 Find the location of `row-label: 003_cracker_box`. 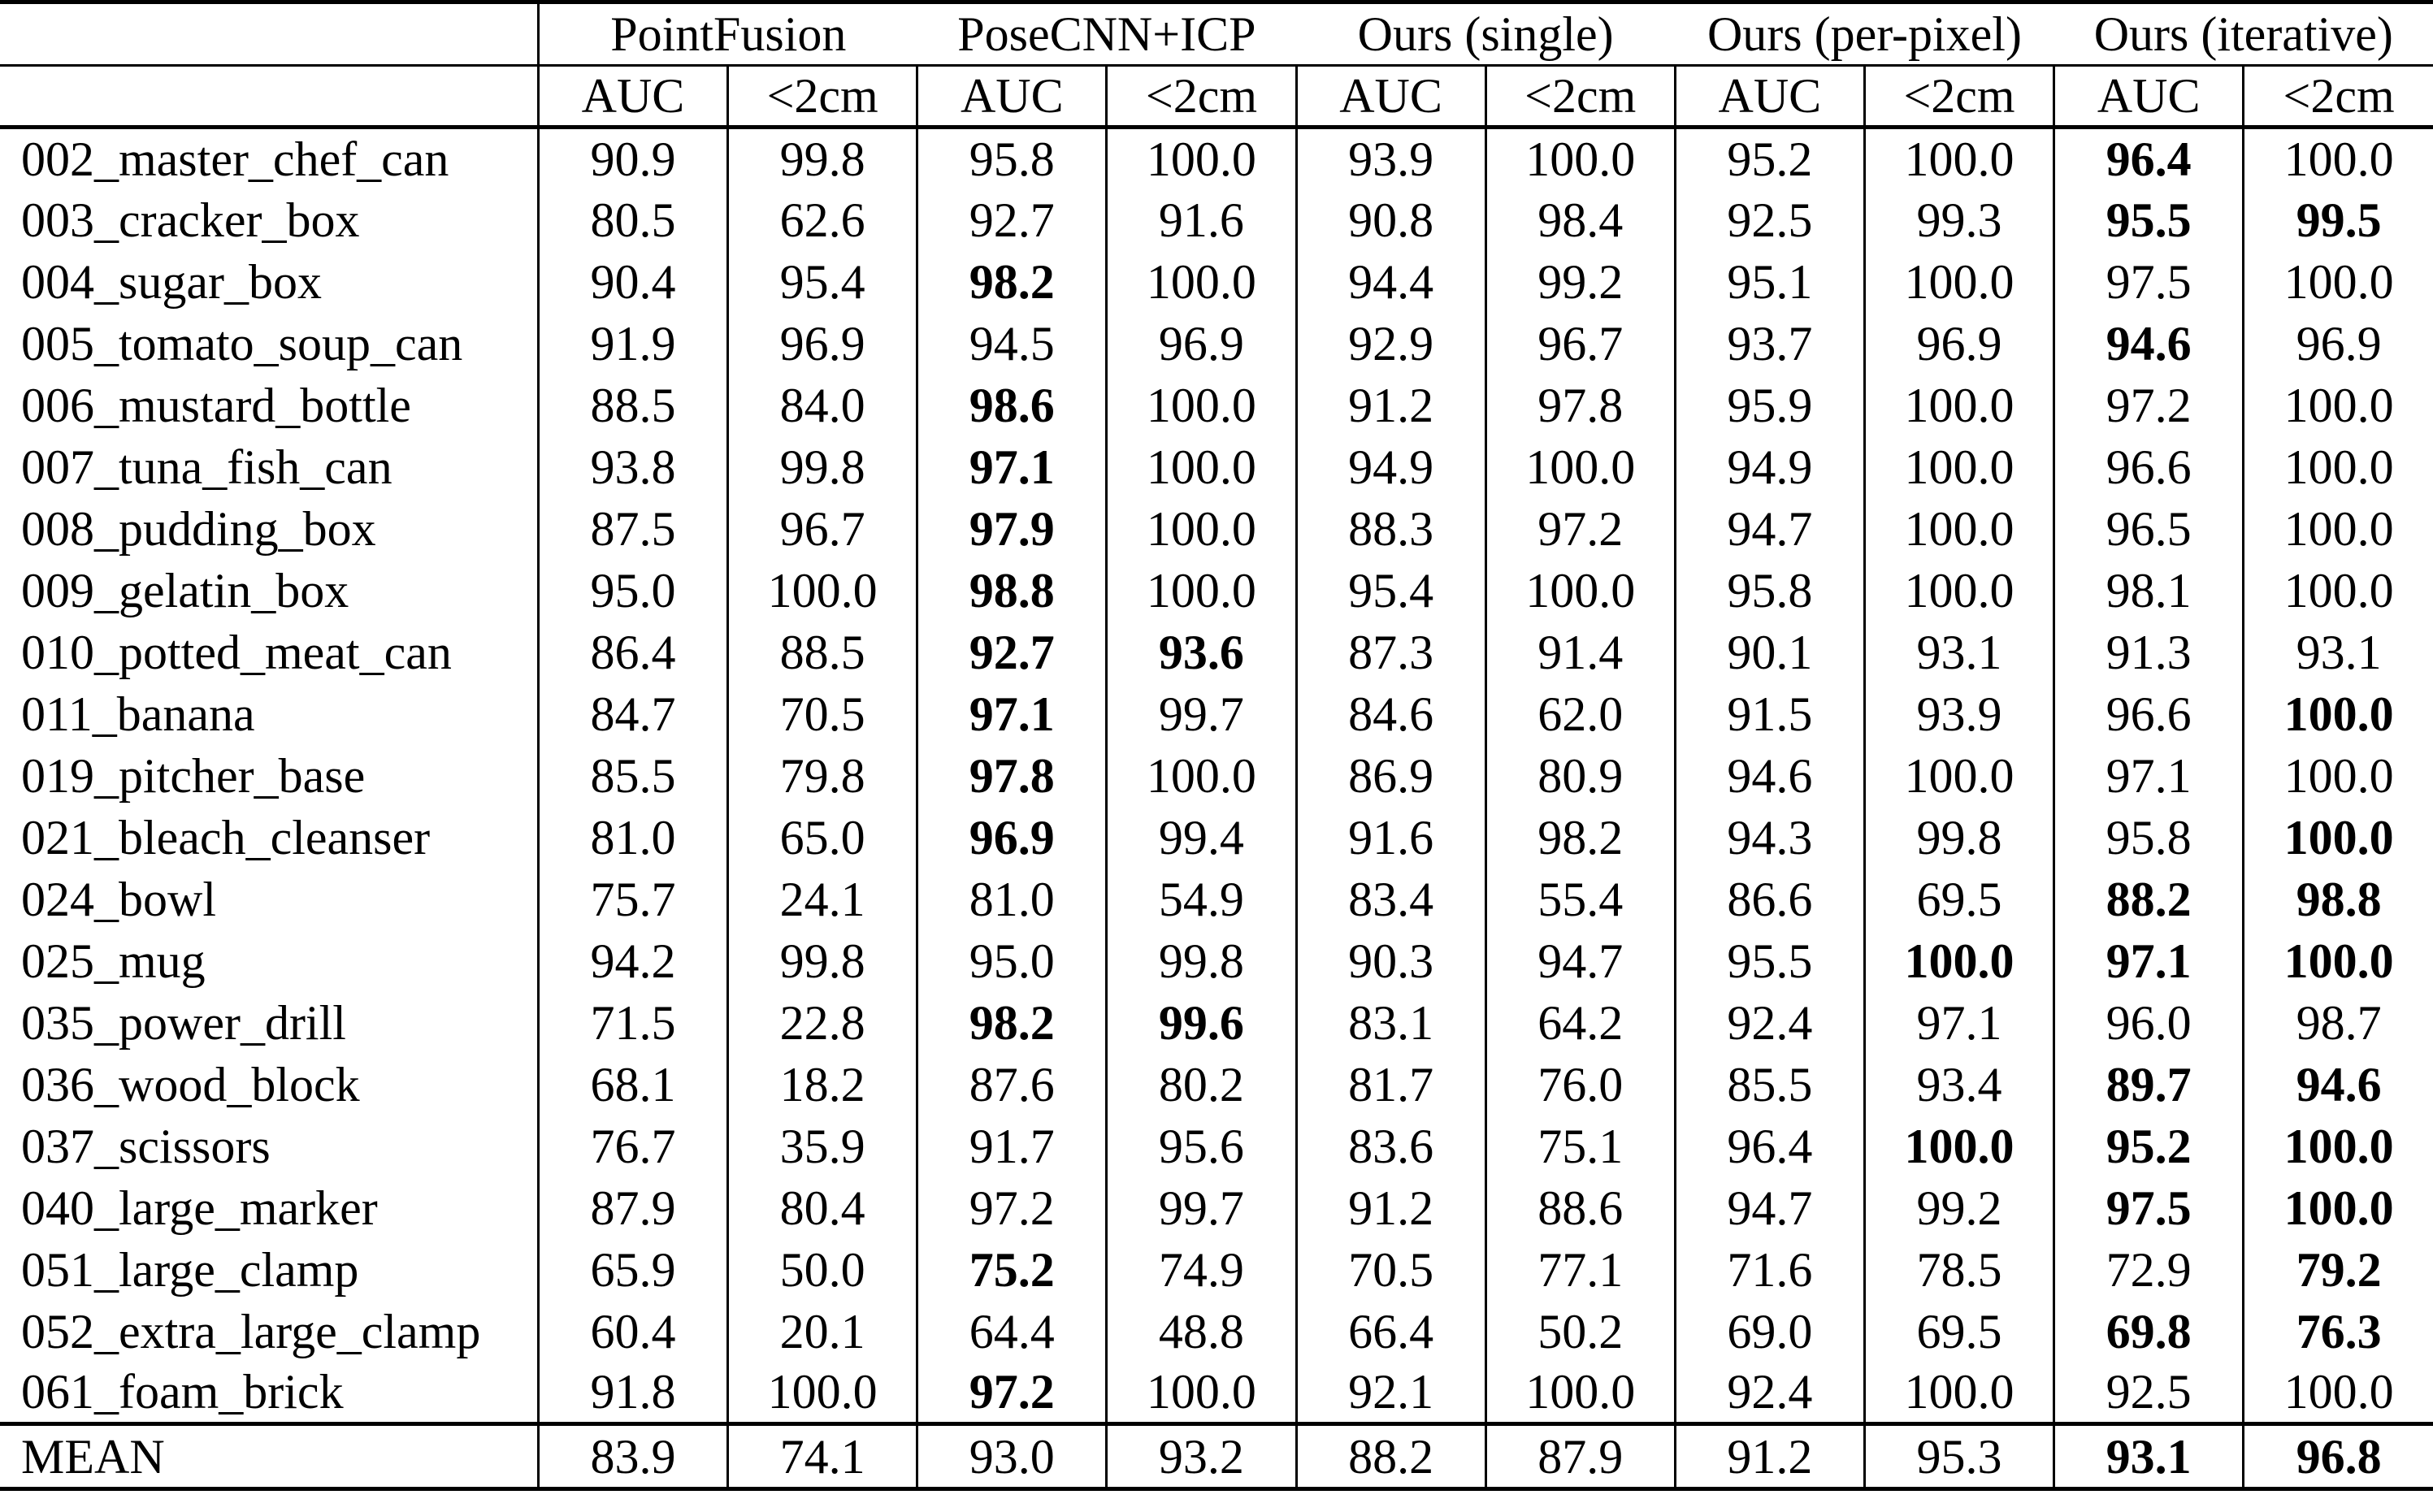

row-label: 003_cracker_box is located at coordinates (190, 220).